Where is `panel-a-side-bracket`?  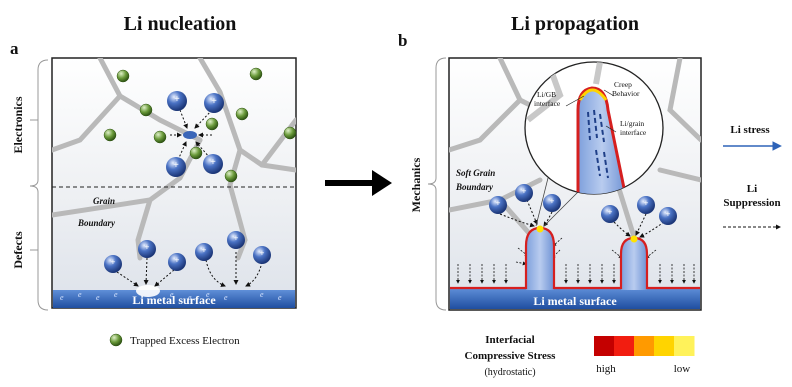 panel-a-side-bracket is located at coordinates (39, 185).